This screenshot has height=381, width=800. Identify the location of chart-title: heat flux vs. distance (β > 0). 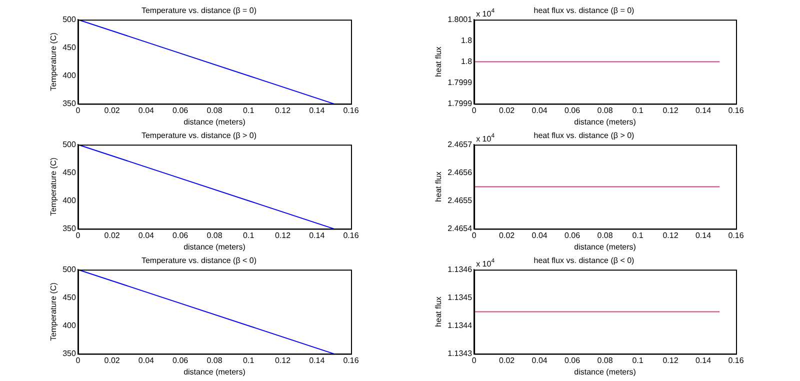
(584, 135).